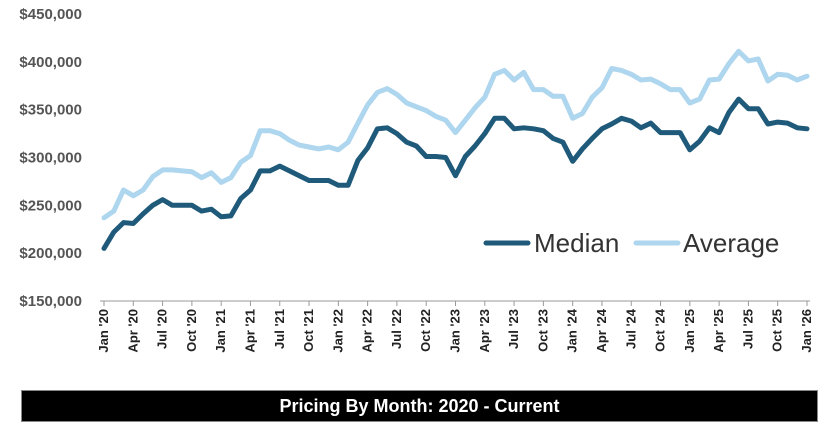 This screenshot has width=821, height=423. Describe the element at coordinates (542, 330) in the screenshot. I see `x-tick-label: Oct '23` at that location.